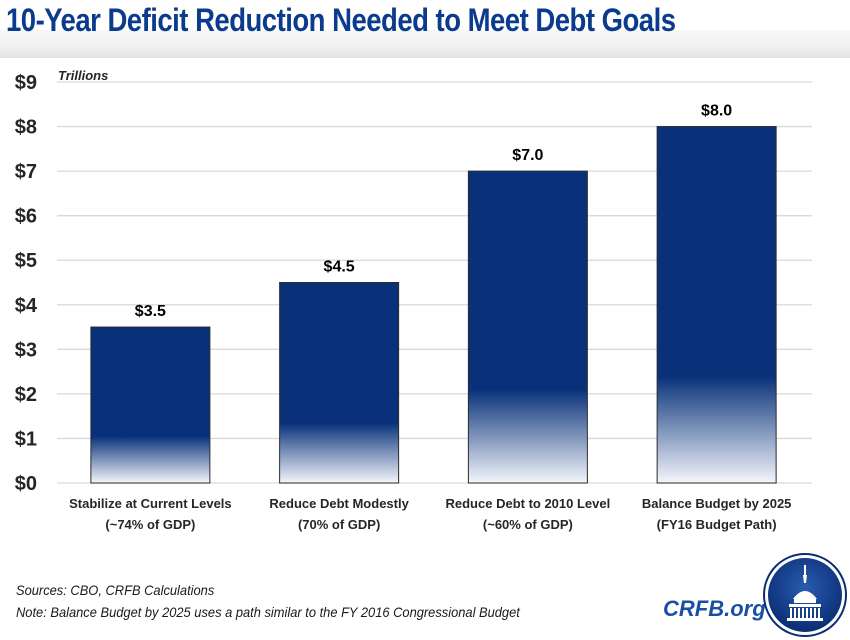 This screenshot has height=640, width=850. What do you see at coordinates (150, 311) in the screenshot?
I see `data-label: $3.5` at bounding box center [150, 311].